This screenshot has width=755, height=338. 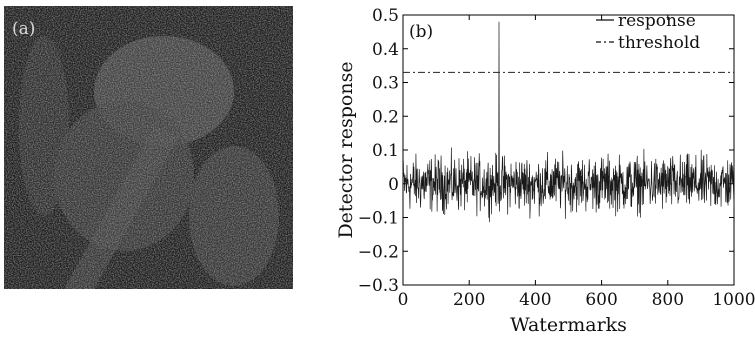 I want to click on x-axis-label: Watermarks, so click(x=568, y=325).